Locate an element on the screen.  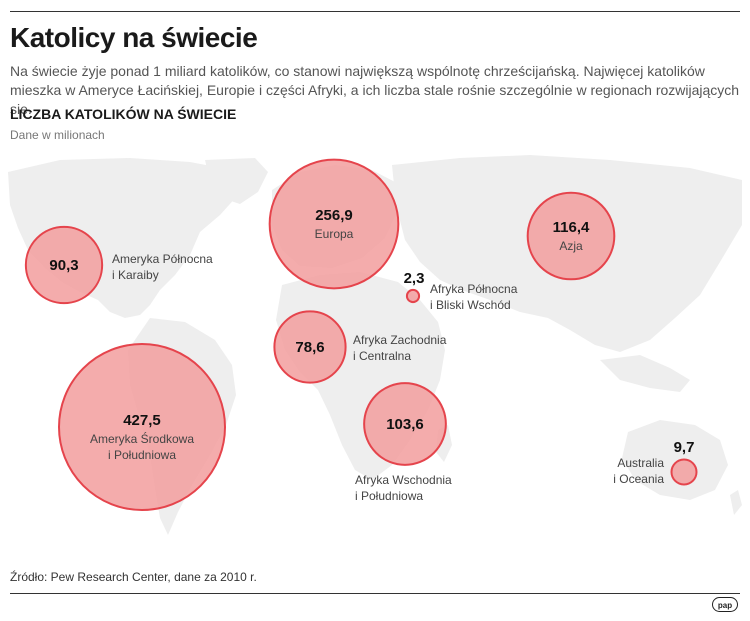
value-label-3: 103,6 is located at coordinates (405, 424).